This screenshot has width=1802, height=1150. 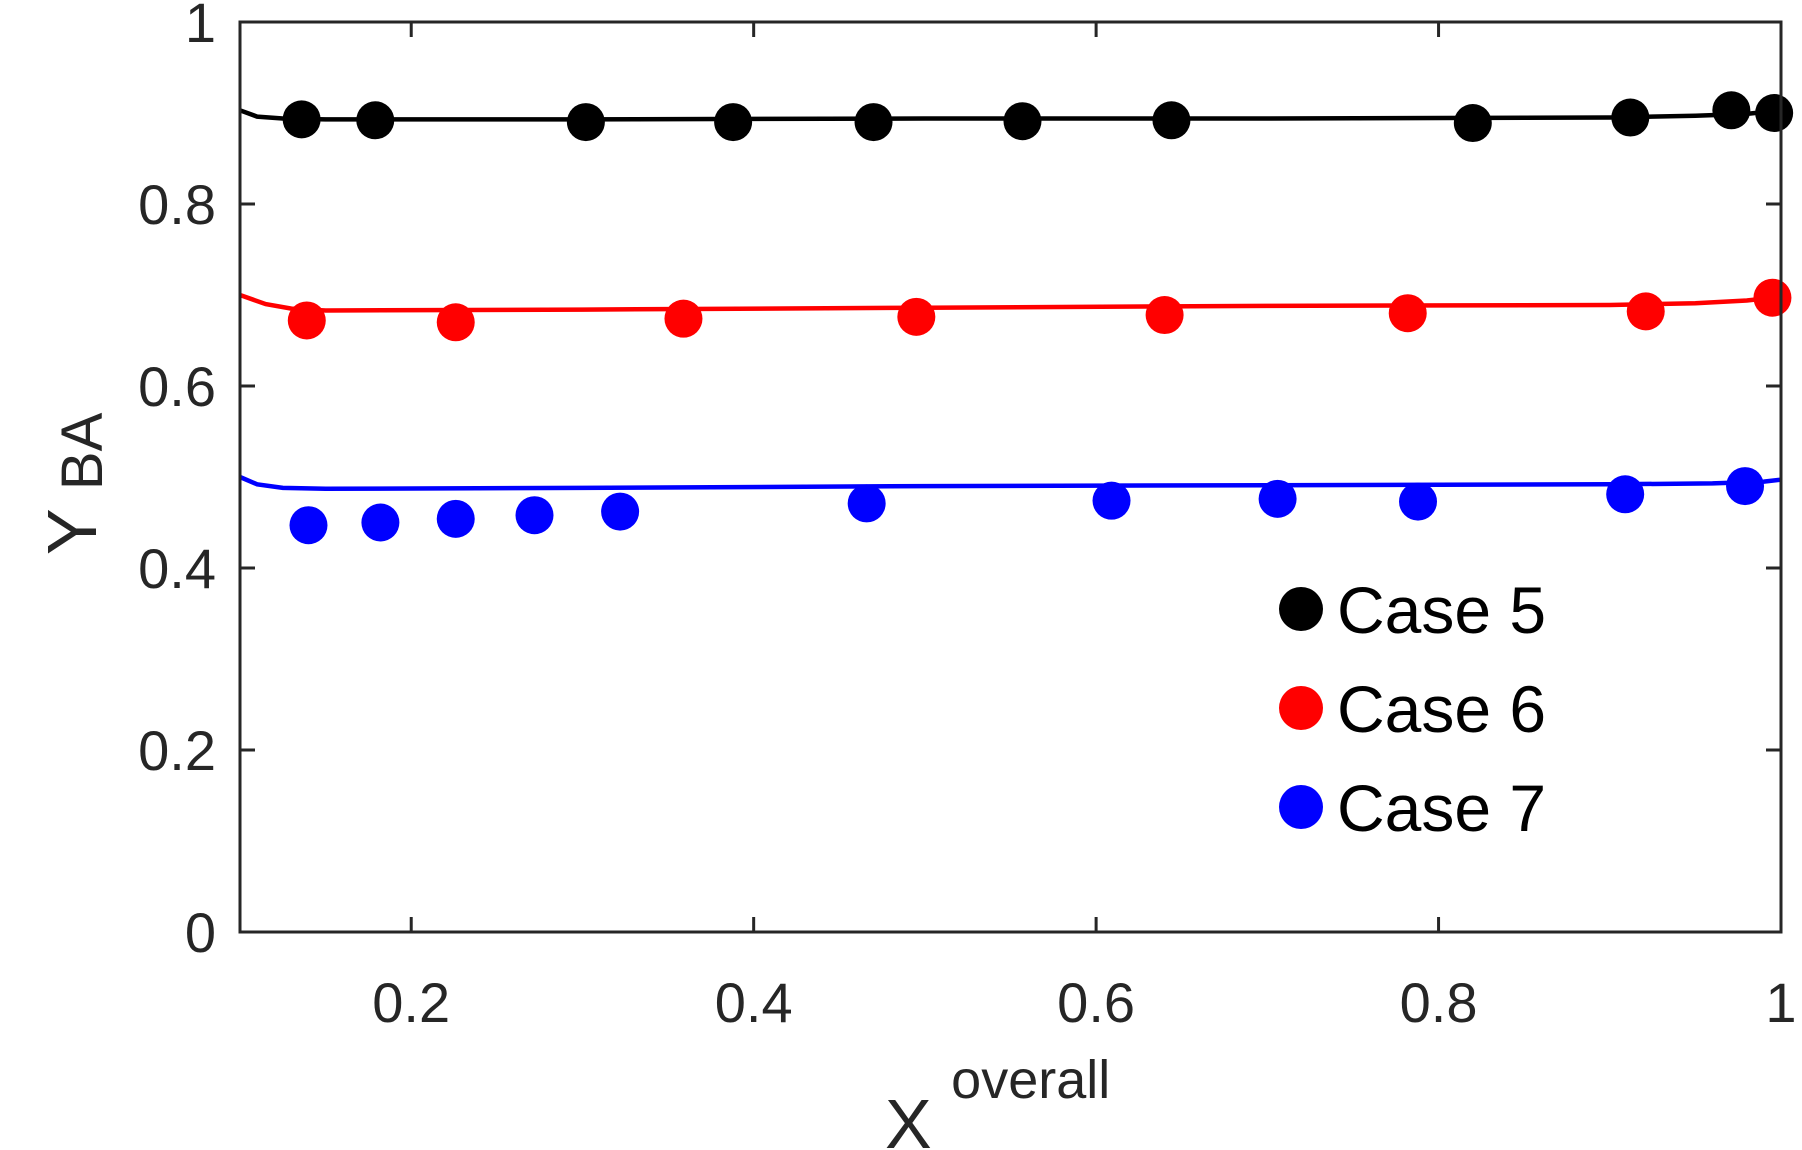 I want to click on y-axis-title-base: Y, so click(x=72, y=532).